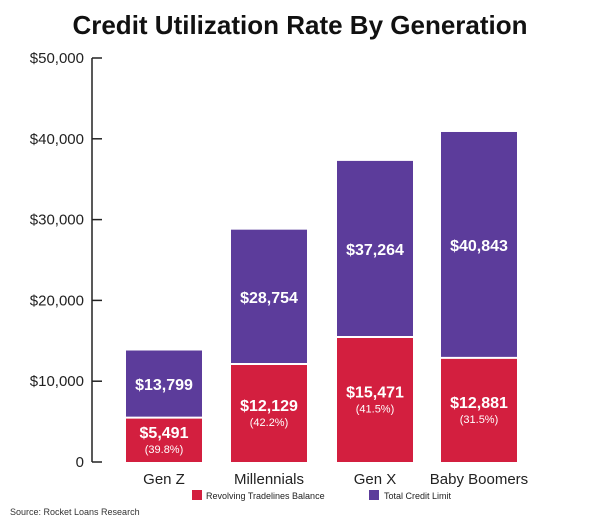 Image resolution: width=600 pixels, height=526 pixels. I want to click on data-label: $13,799, so click(164, 385).